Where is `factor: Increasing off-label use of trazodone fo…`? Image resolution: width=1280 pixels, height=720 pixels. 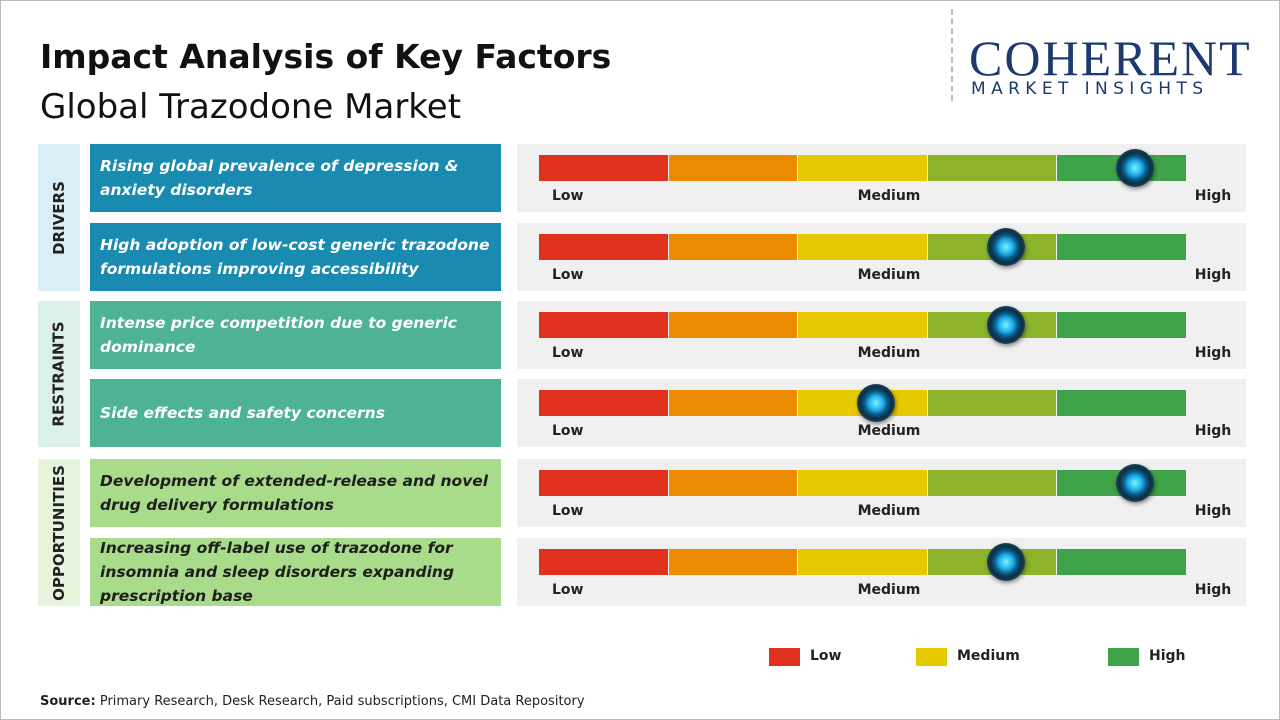 factor: Increasing off-label use of trazodone fo… is located at coordinates (295, 572).